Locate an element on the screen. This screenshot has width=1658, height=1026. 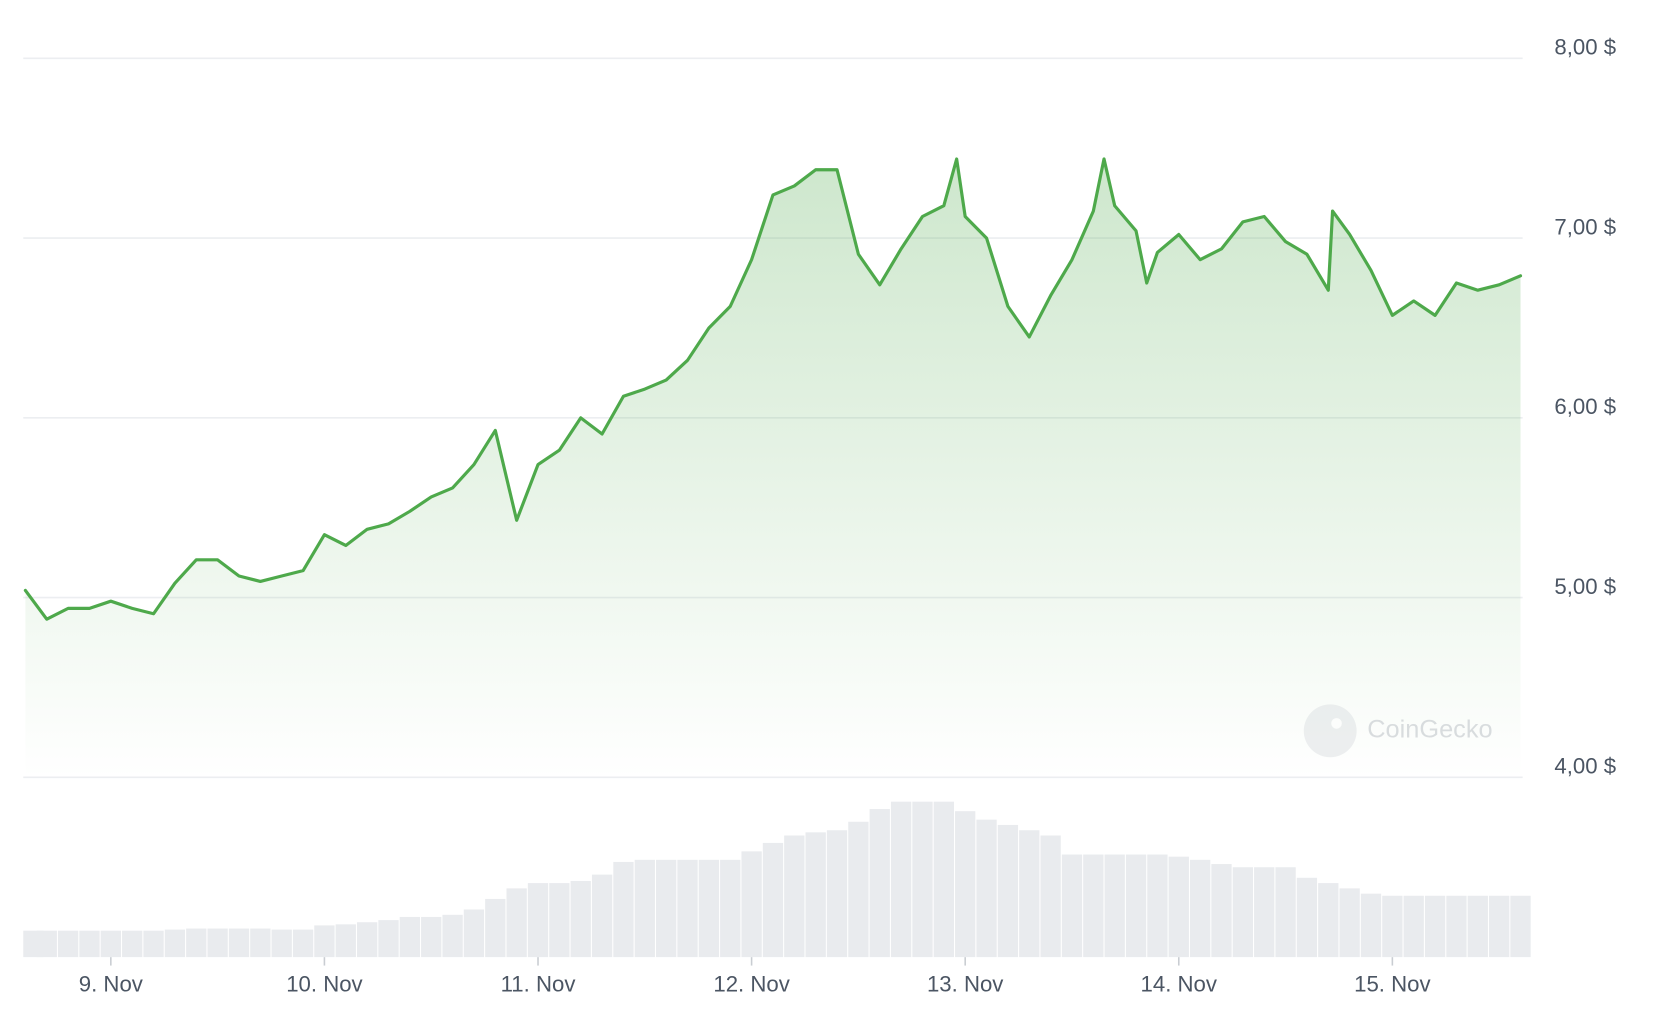
x-tick-label: 15. Nov is located at coordinates (1392, 984).